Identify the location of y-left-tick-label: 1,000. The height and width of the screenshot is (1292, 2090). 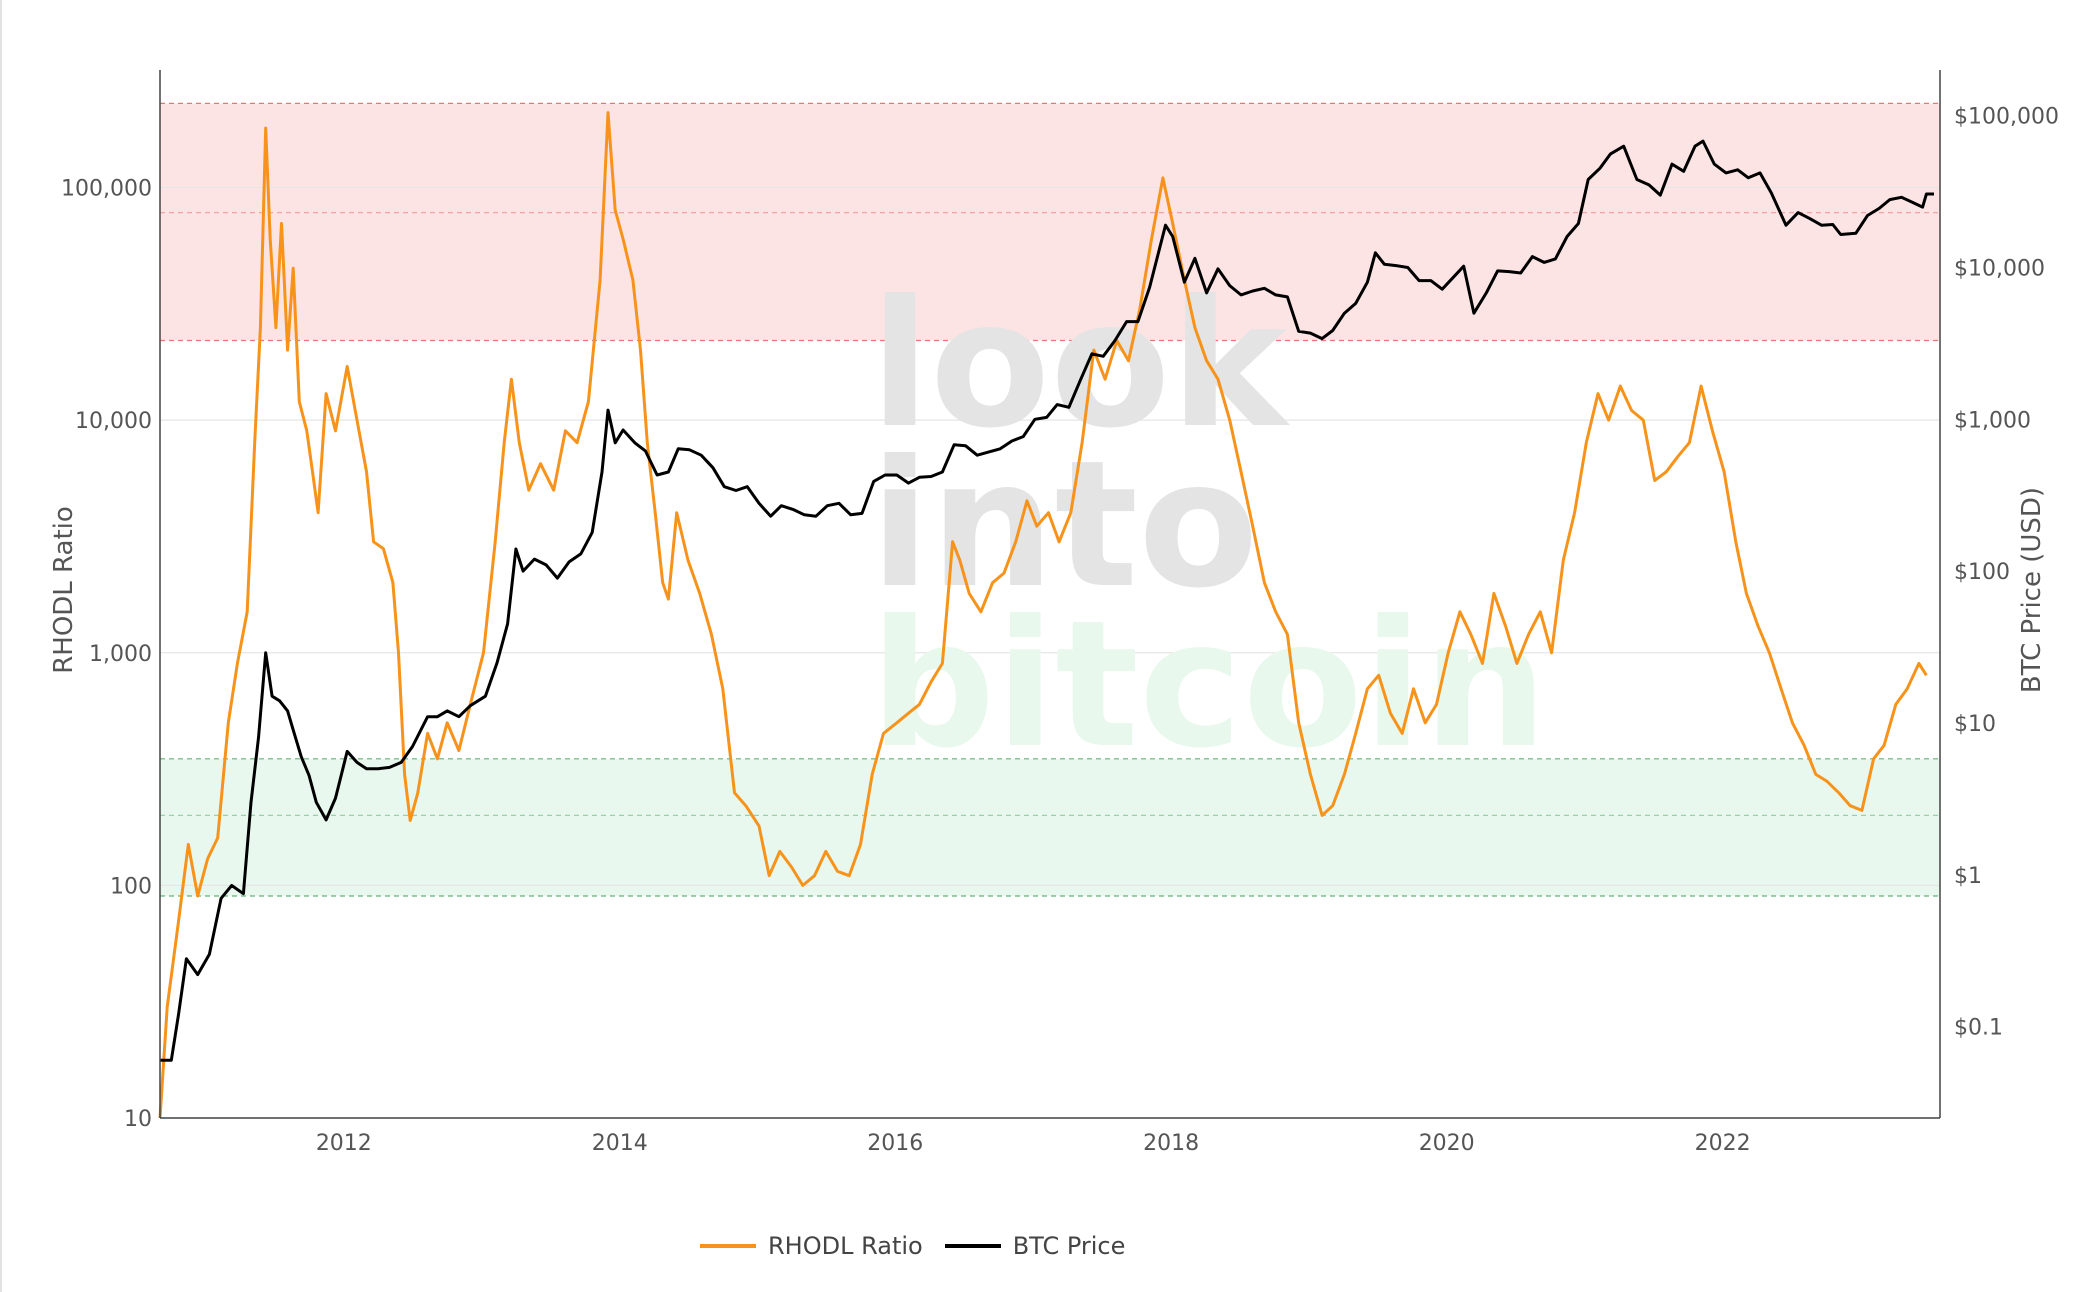
(120, 654).